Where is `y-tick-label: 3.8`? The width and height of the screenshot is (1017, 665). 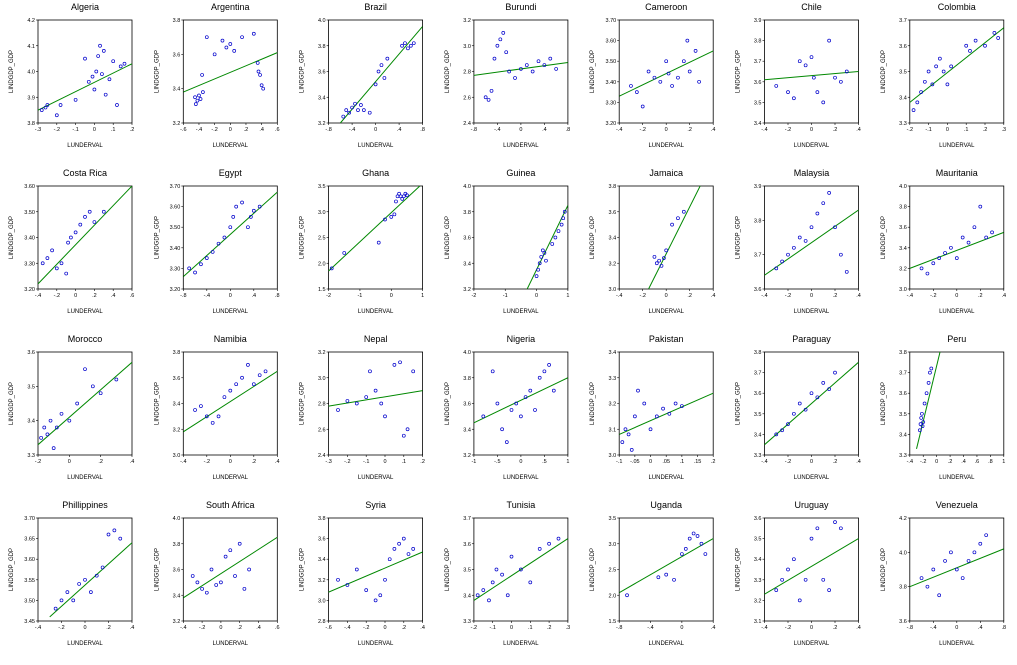 y-tick-label: 3.8 is located at coordinates (31, 124).